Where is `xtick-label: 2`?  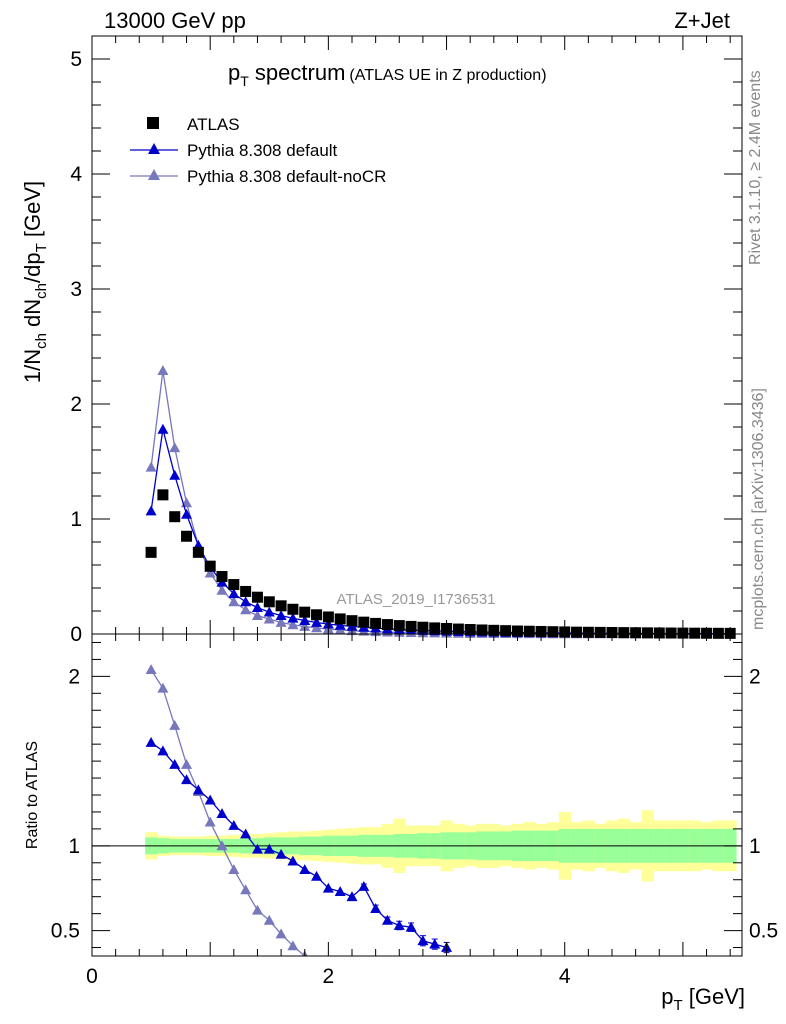
xtick-label: 2 is located at coordinates (329, 976).